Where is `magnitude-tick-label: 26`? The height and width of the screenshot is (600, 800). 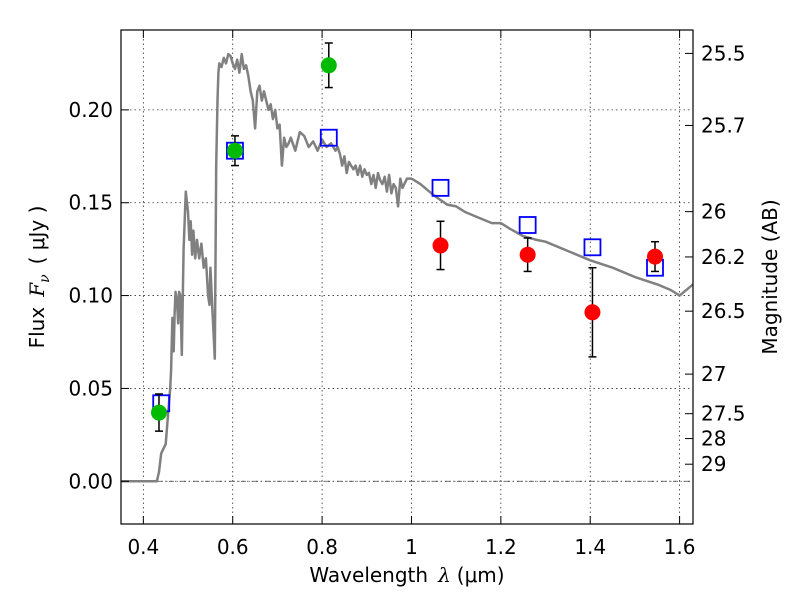
magnitude-tick-label: 26 is located at coordinates (713, 212).